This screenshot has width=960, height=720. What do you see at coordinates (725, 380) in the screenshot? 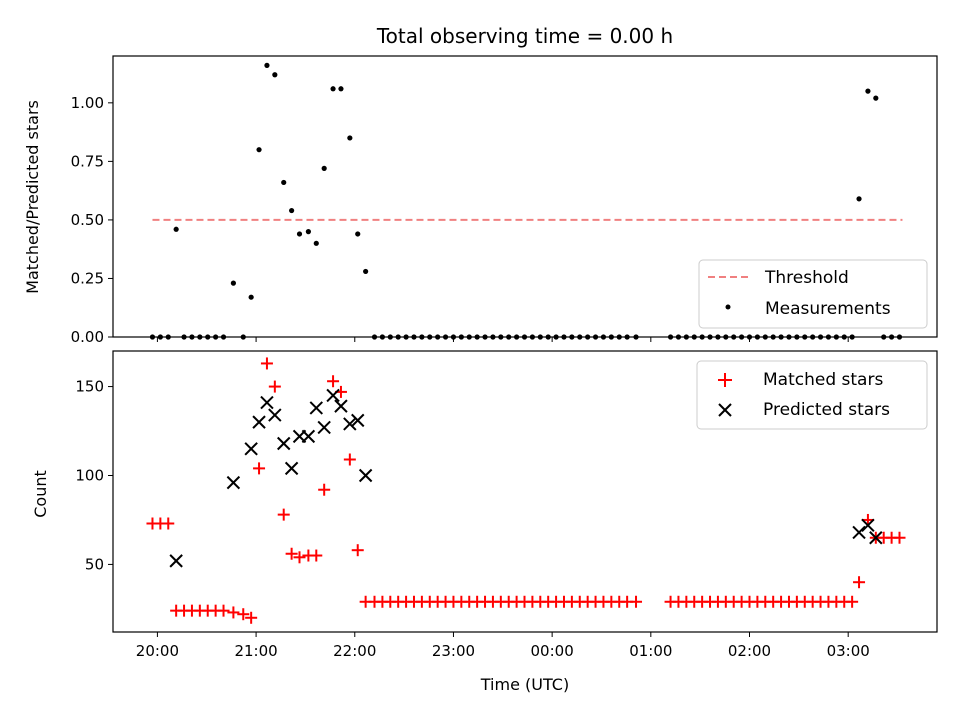
I see `legend-matched-swatch` at bounding box center [725, 380].